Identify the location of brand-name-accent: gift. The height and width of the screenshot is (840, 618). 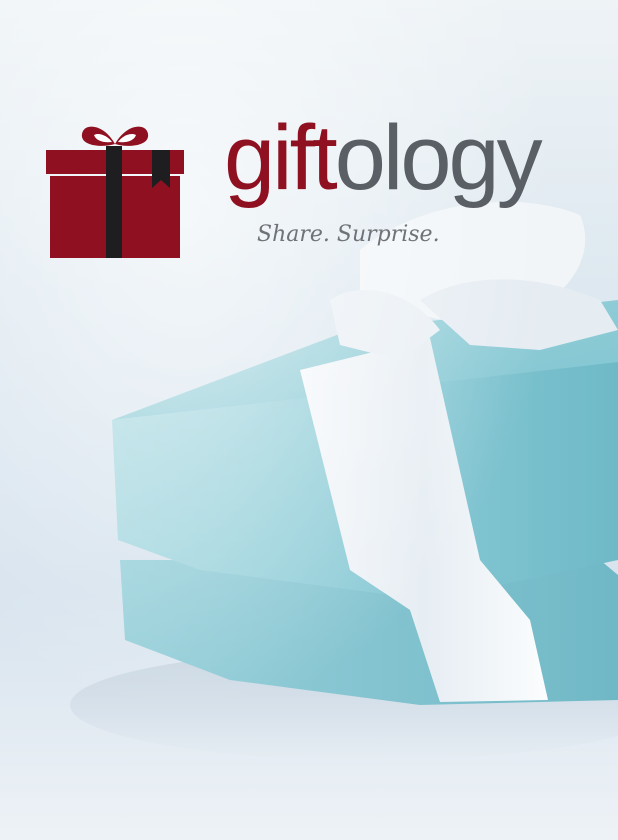
(281, 158).